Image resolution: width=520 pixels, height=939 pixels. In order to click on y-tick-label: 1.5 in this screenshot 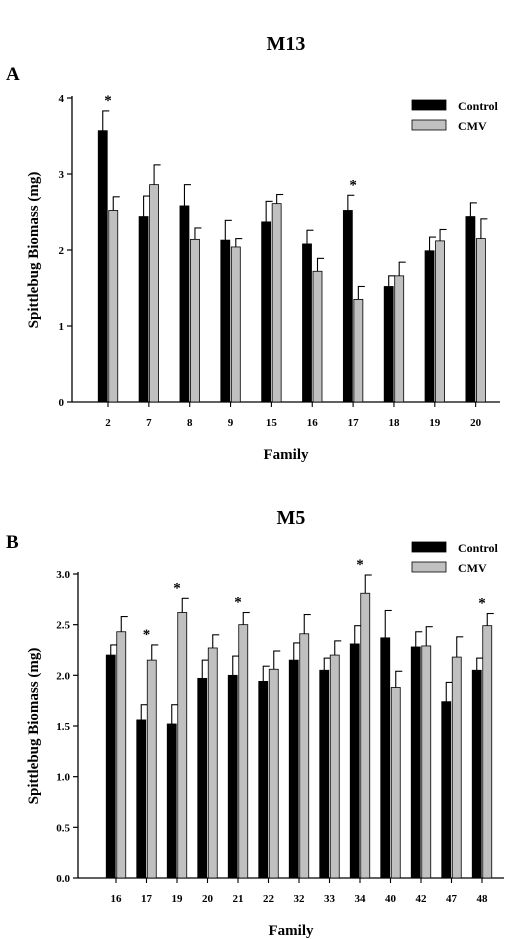, I will do `click(63, 727)`.